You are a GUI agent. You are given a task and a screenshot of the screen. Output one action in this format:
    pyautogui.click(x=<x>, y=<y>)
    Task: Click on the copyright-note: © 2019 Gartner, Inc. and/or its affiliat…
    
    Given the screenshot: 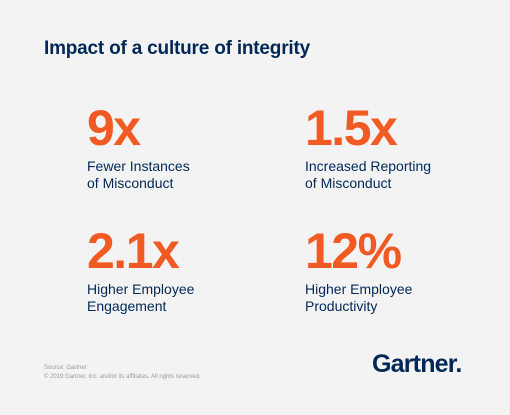 What is the action you would take?
    pyautogui.click(x=122, y=377)
    